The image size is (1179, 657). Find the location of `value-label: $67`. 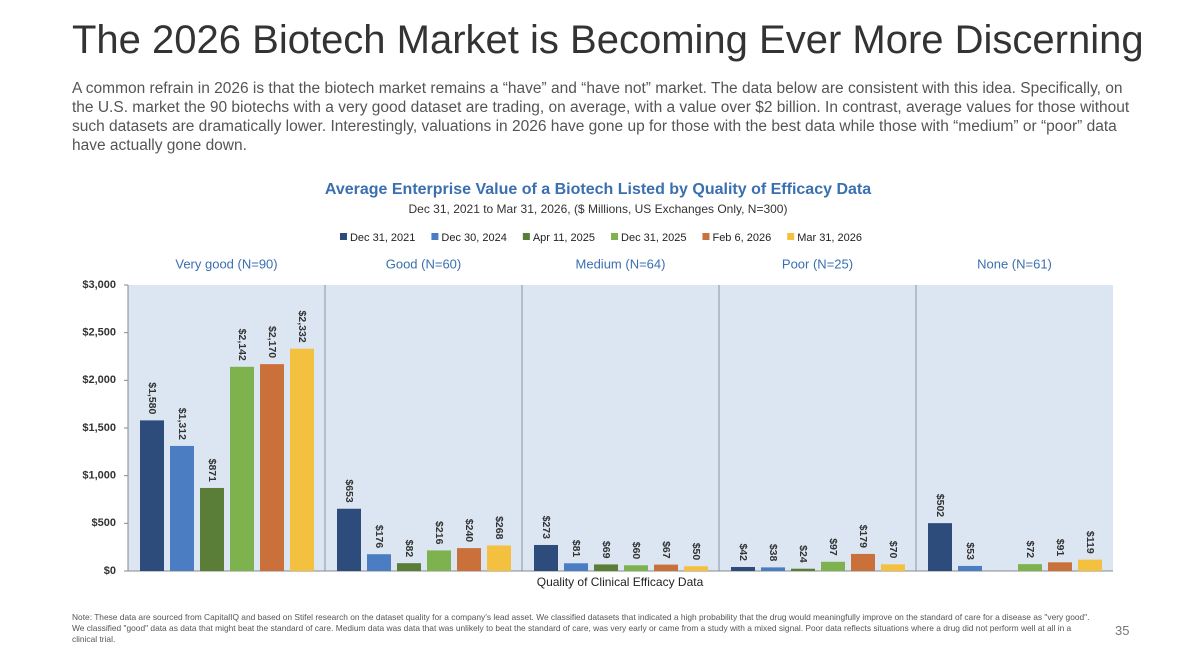

value-label: $67 is located at coordinates (666, 550).